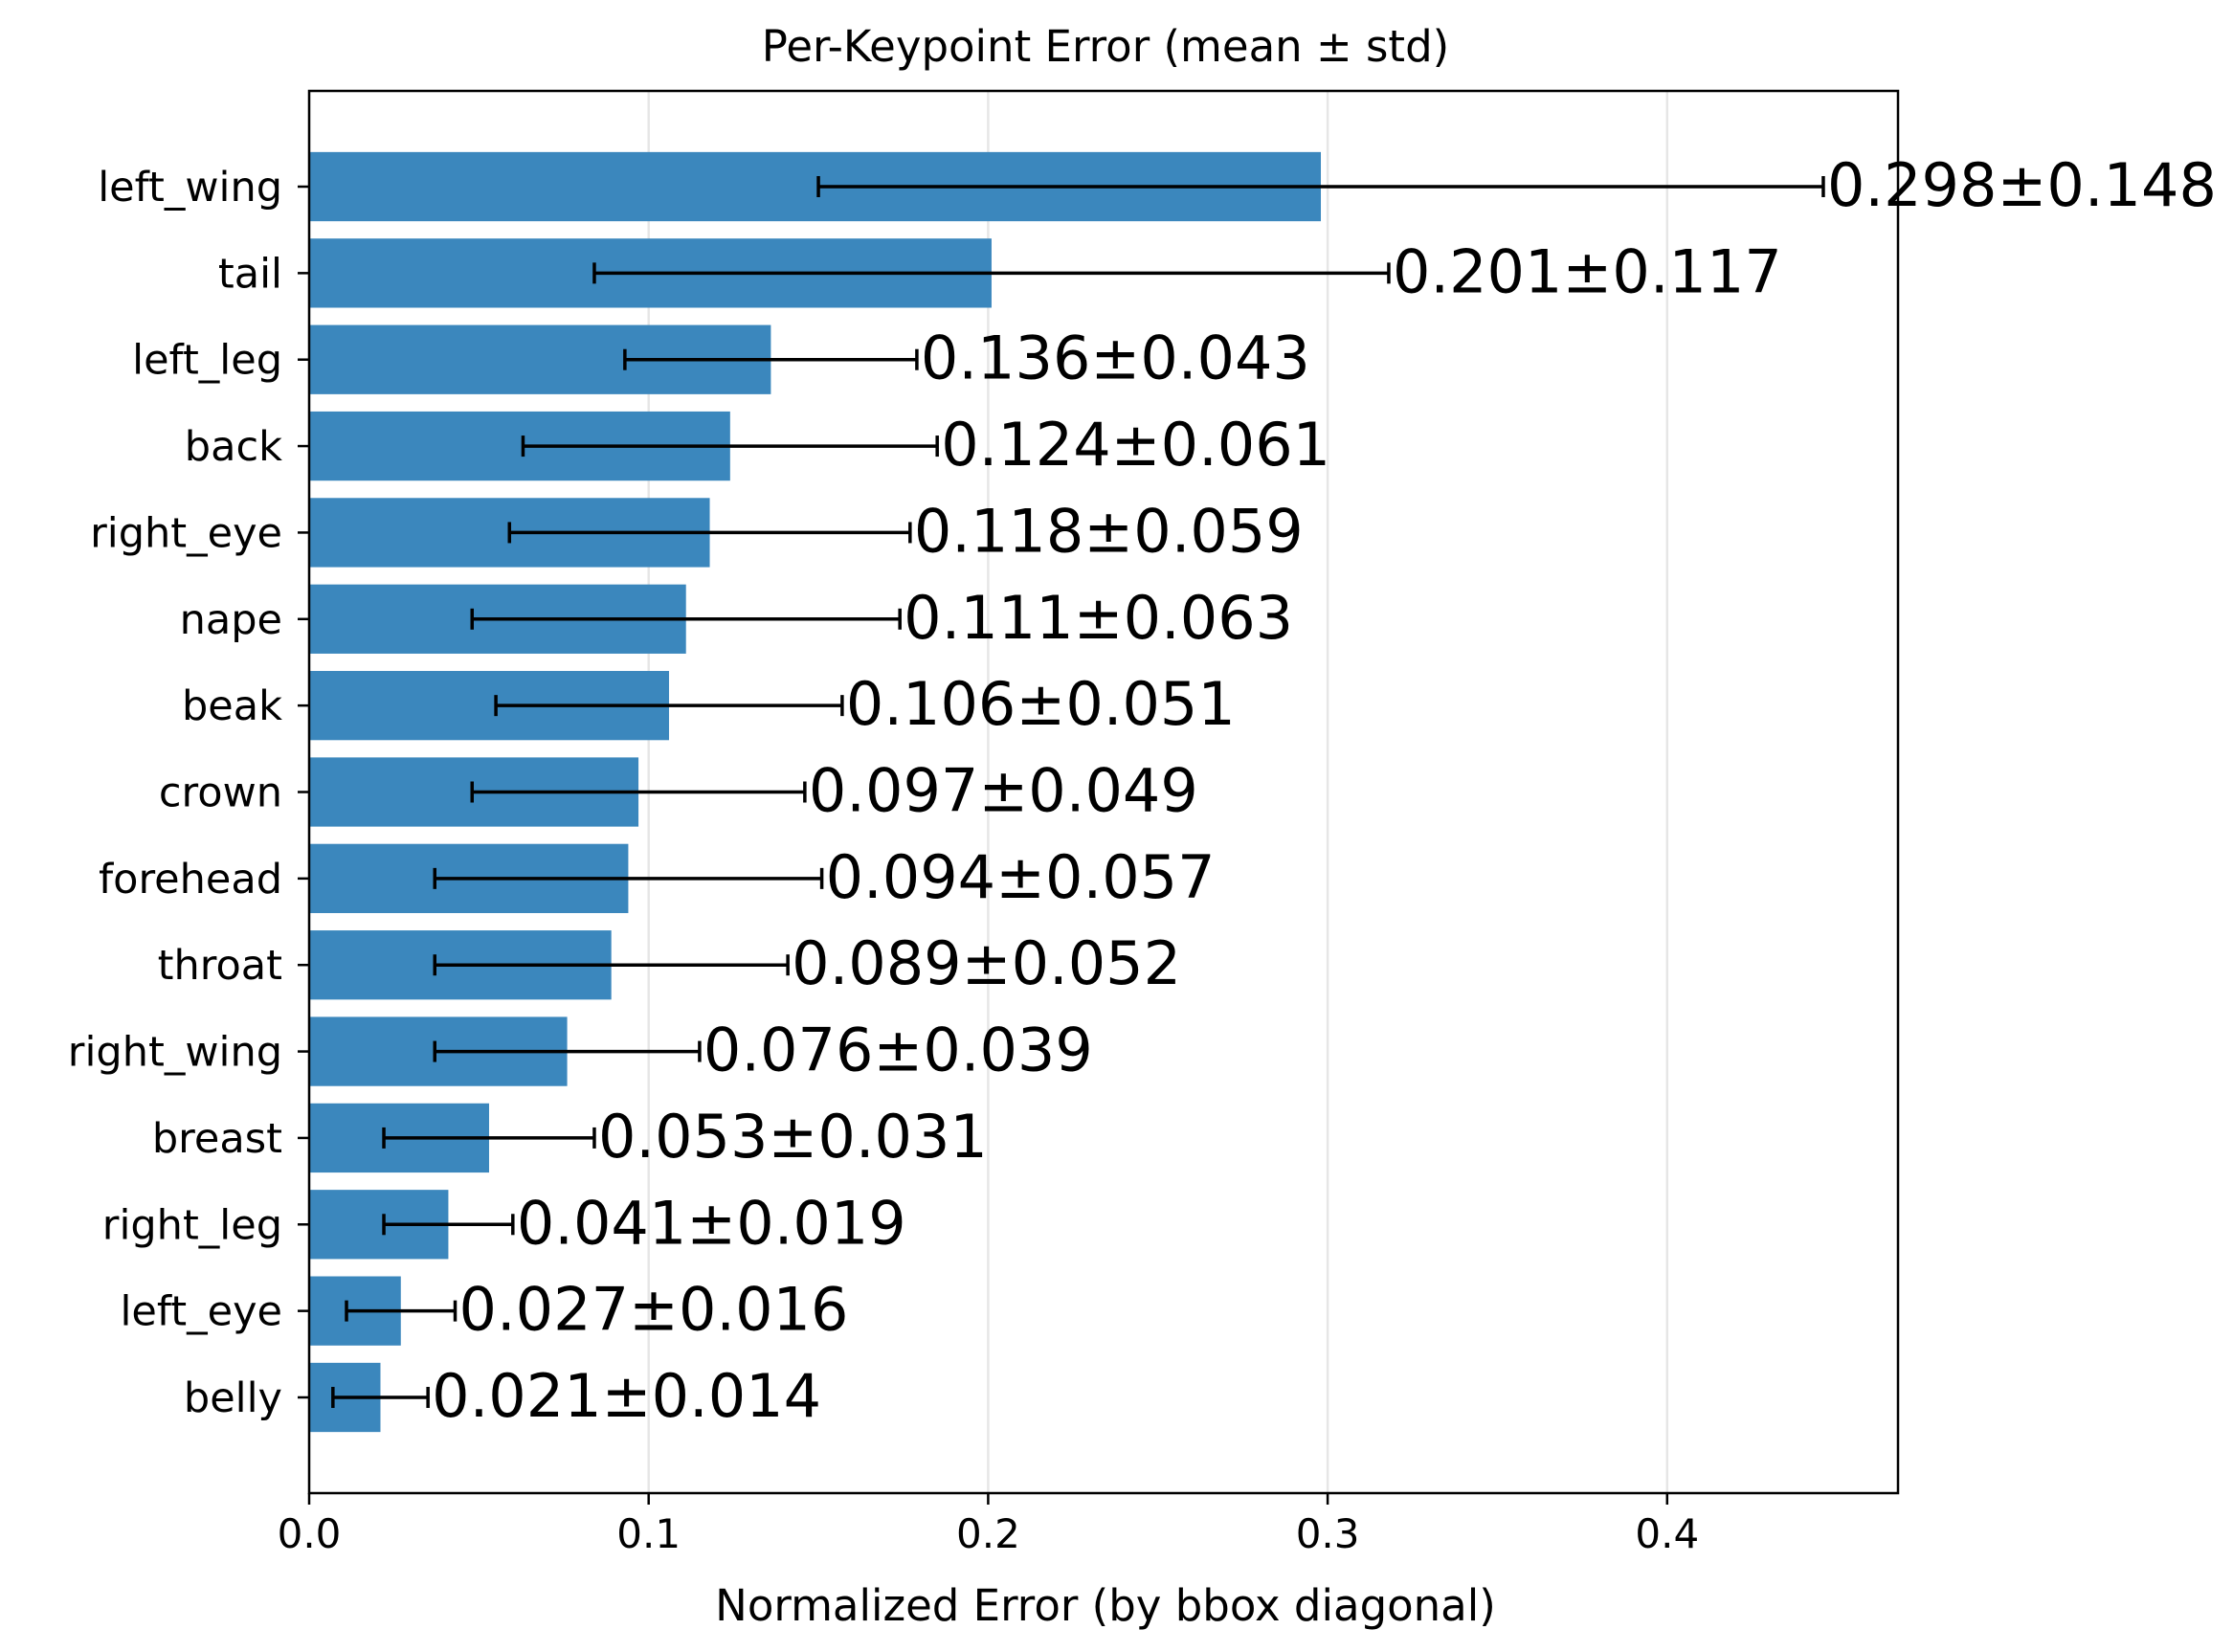 Image resolution: width=2233 pixels, height=1652 pixels. Describe the element at coordinates (186, 533) in the screenshot. I see `y-tick-label: right_eye` at that location.